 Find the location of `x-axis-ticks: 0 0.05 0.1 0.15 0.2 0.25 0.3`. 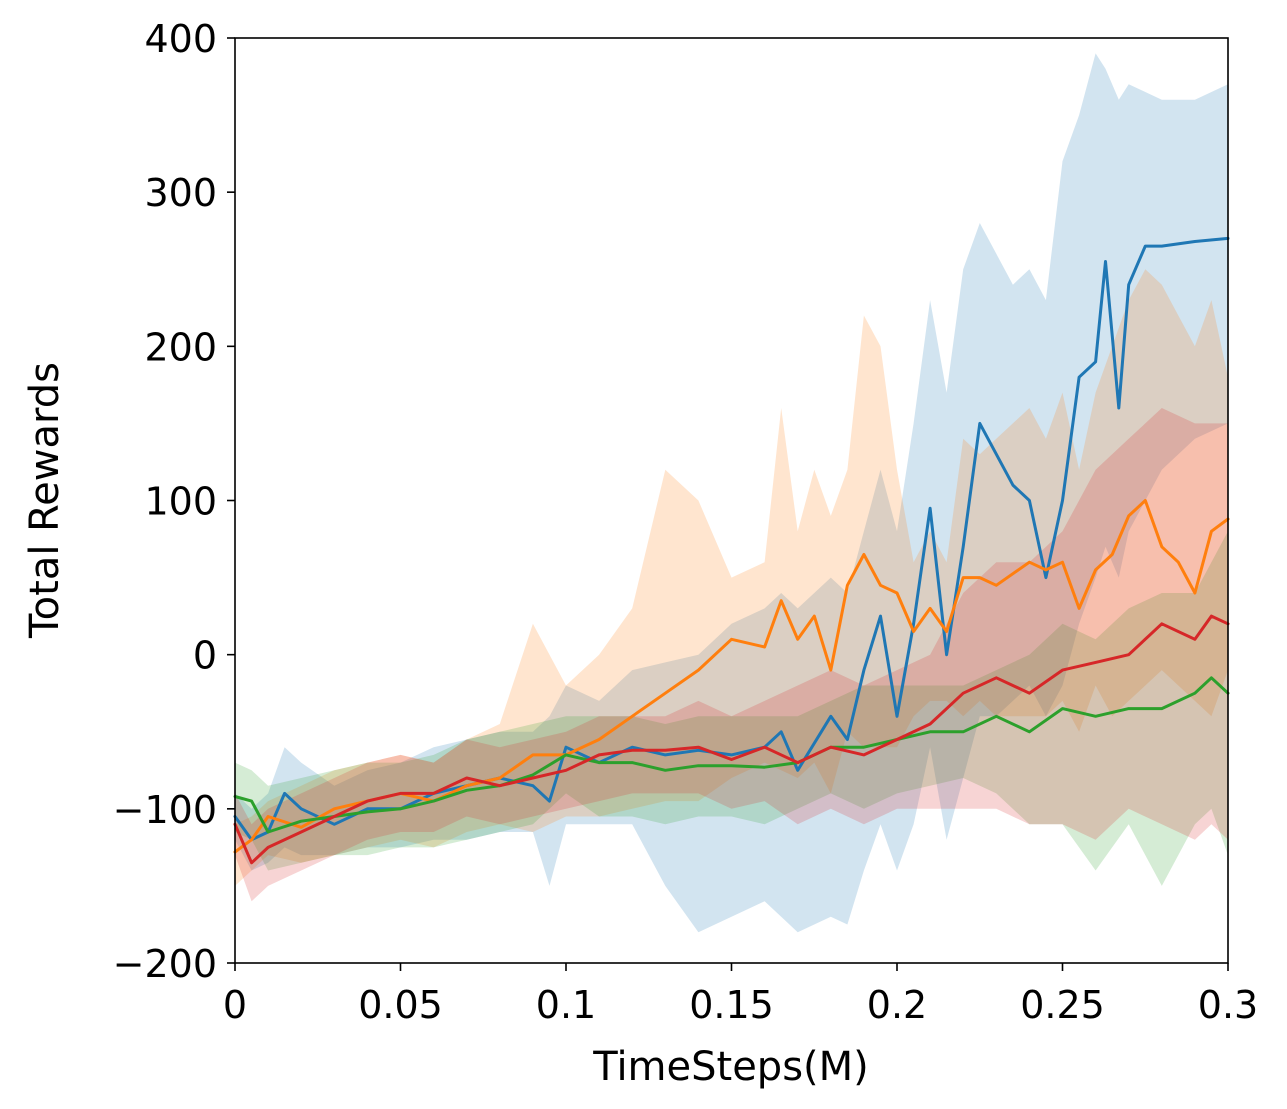

x-axis-ticks: 0 0.05 0.1 0.15 0.2 0.25 0.3 is located at coordinates (740, 995).